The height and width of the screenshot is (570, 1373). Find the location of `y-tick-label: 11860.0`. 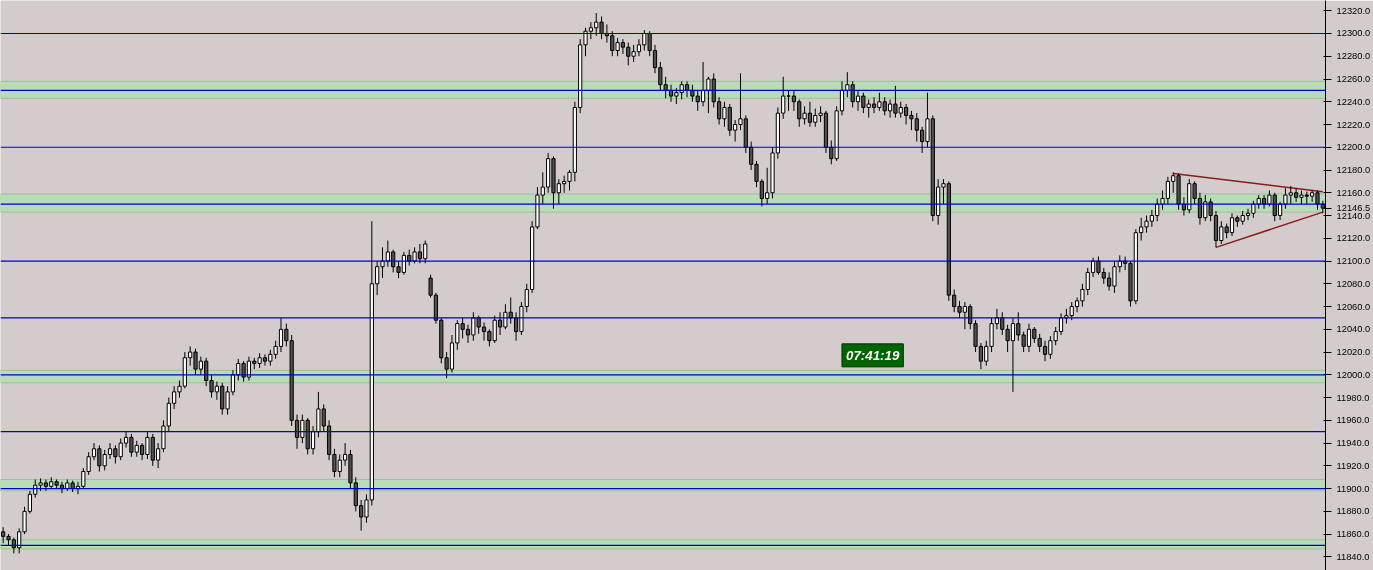

y-tick-label: 11860.0 is located at coordinates (1353, 534).